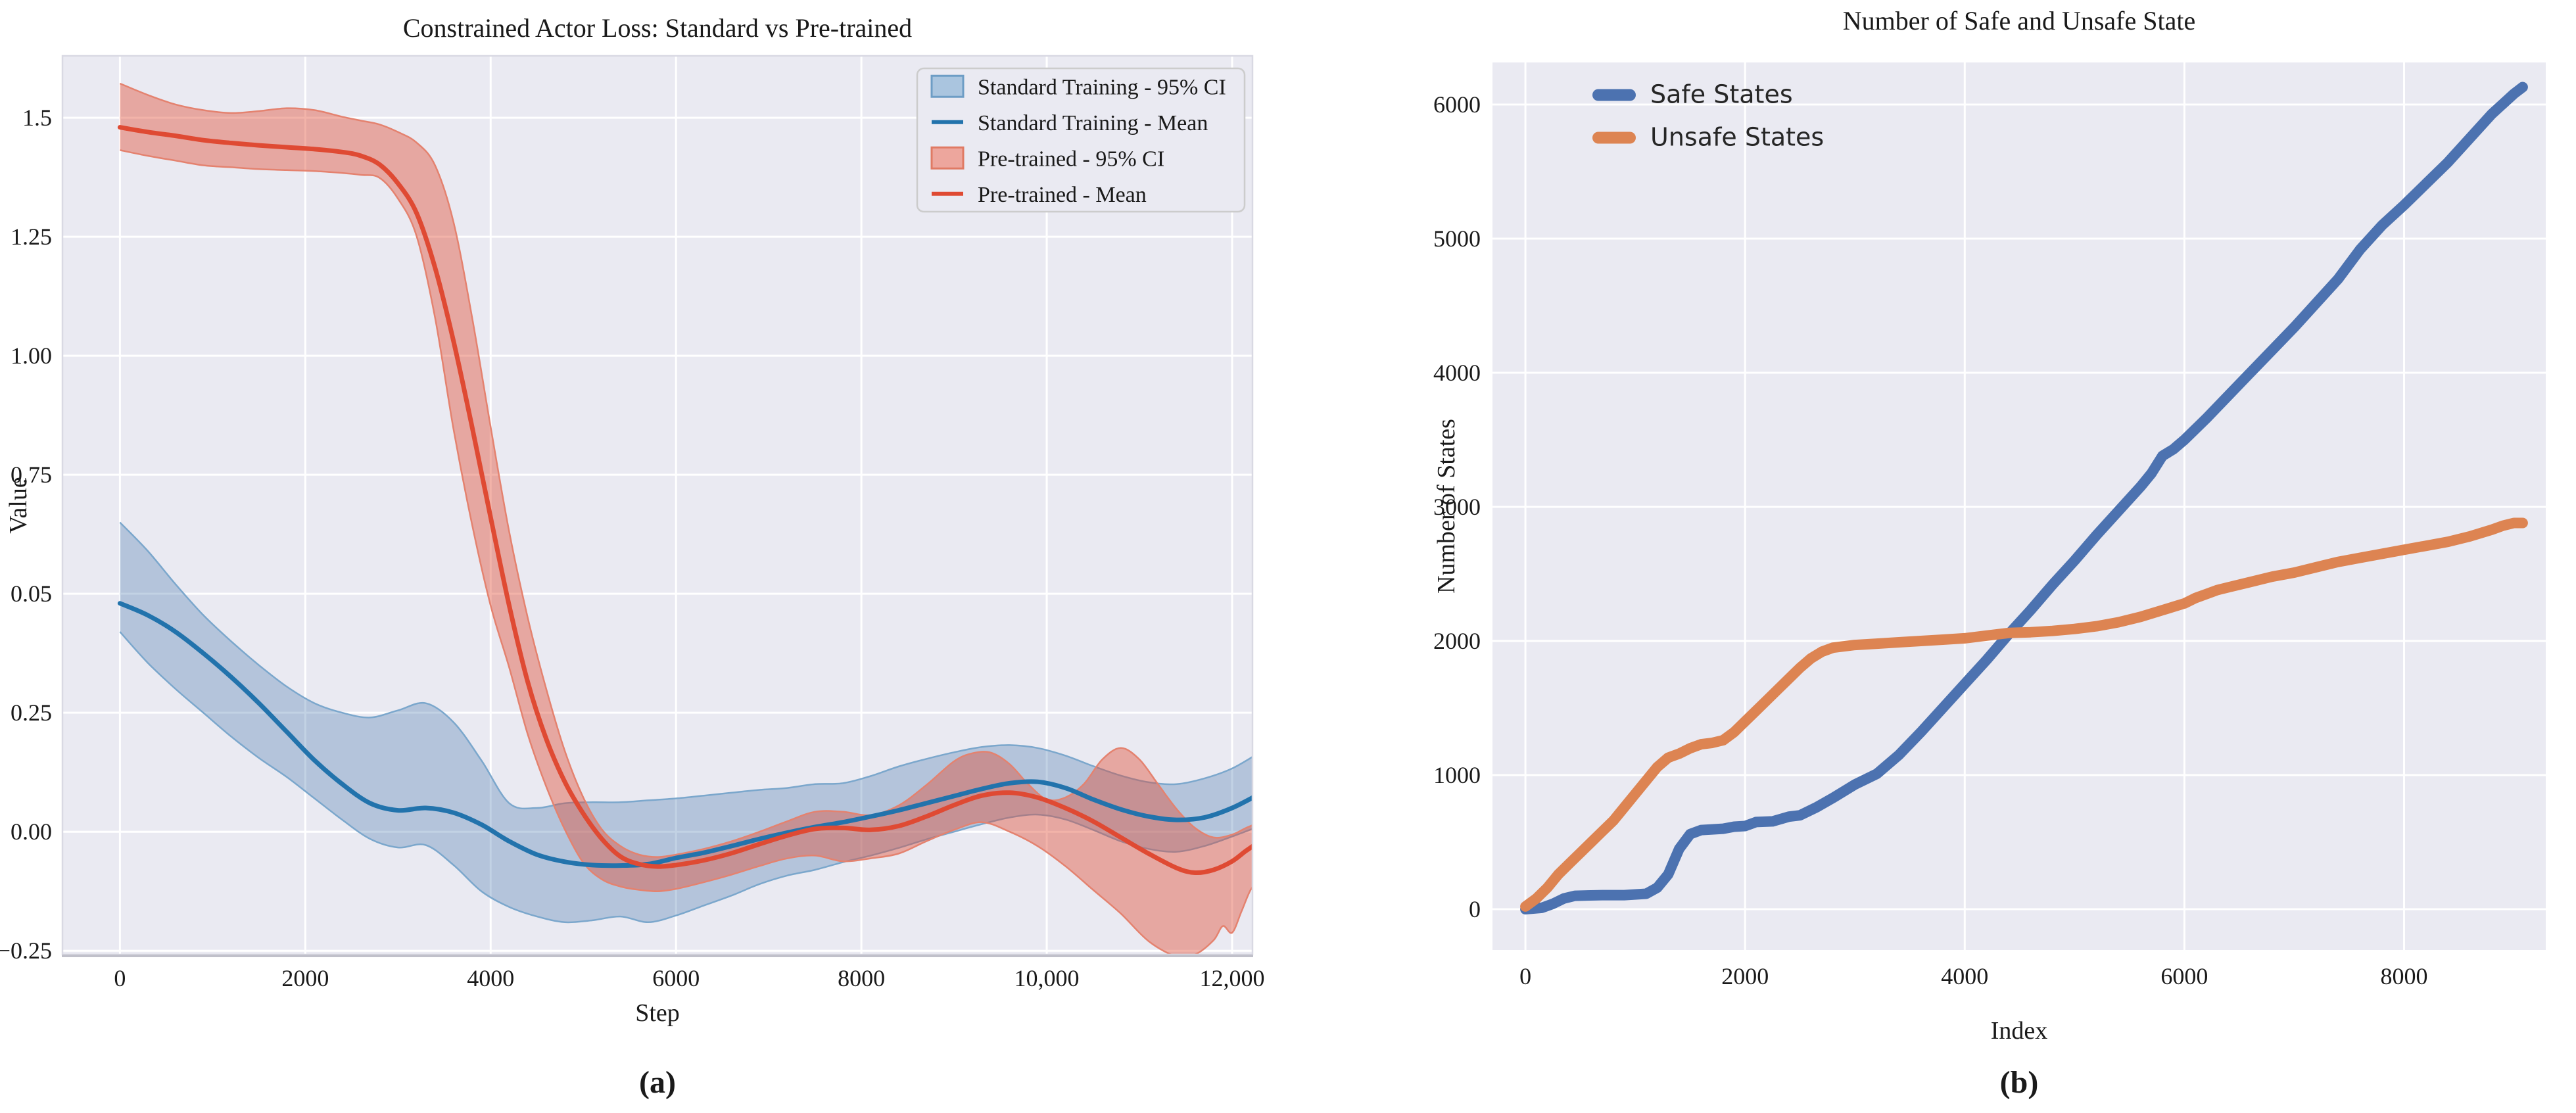 Image resolution: width=2576 pixels, height=1113 pixels. I want to click on chart-title-right: Number of Safe and Unsafe State, so click(2019, 21).